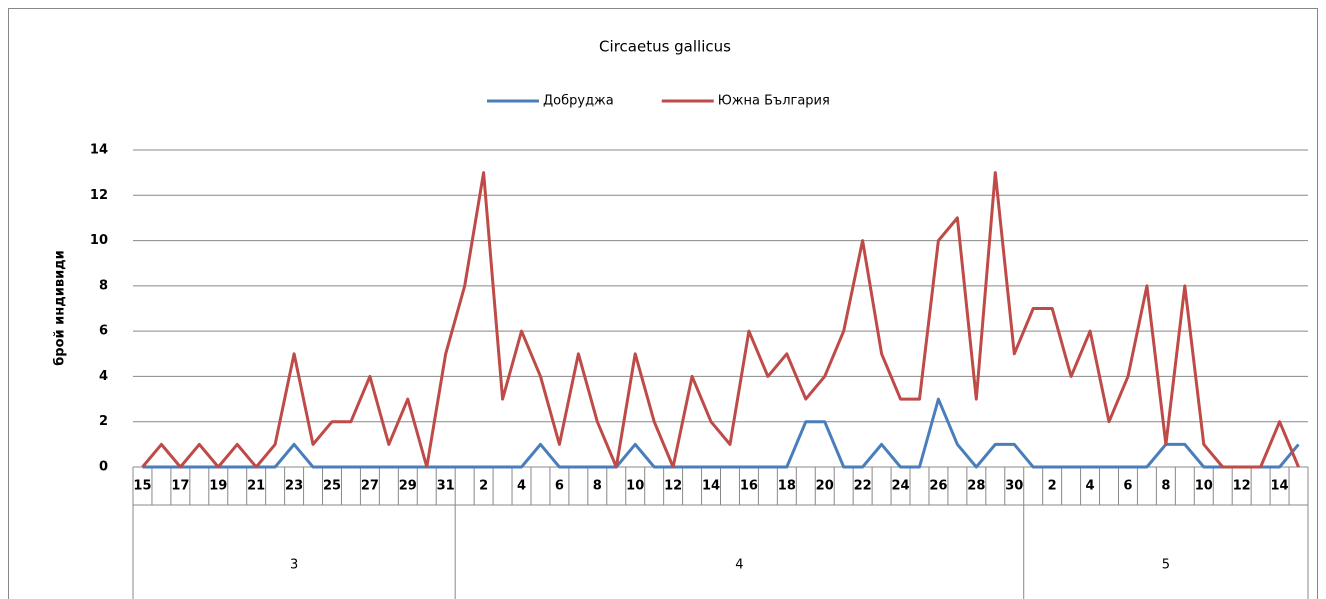 Image resolution: width=1326 pixels, height=599 pixels. I want to click on x-tick-label: 20, so click(825, 486).